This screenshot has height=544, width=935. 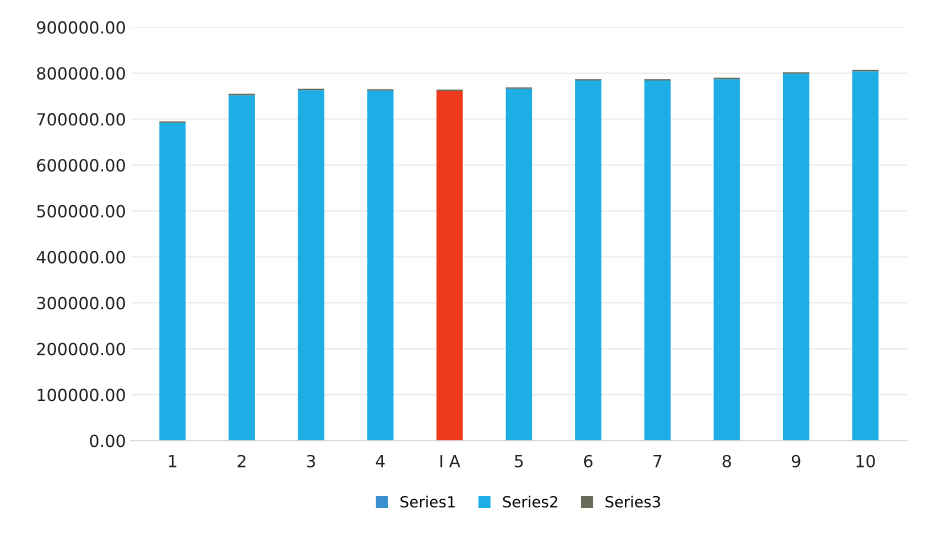 I want to click on y-tick-label: 100000.00, so click(x=81, y=395).